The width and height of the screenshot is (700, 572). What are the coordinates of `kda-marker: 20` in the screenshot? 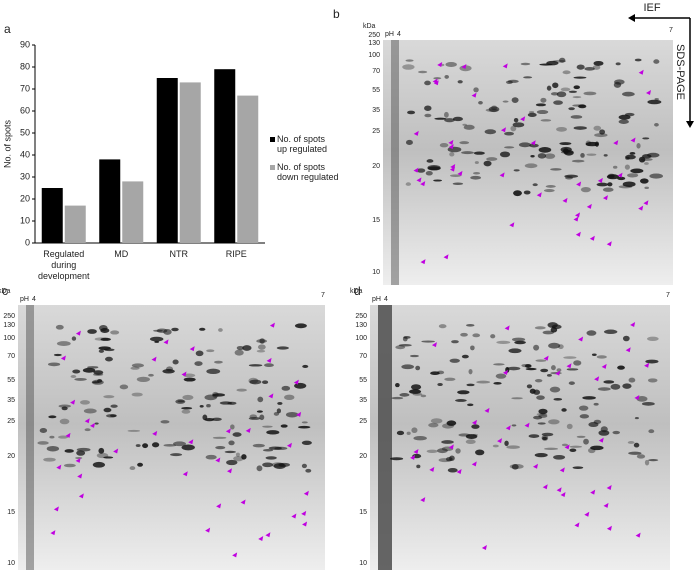 It's located at (376, 166).